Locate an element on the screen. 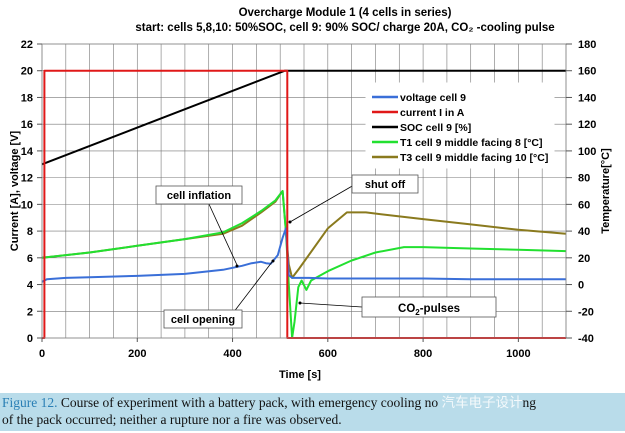  annotation-cell-opening: cell opening is located at coordinates (203, 320).